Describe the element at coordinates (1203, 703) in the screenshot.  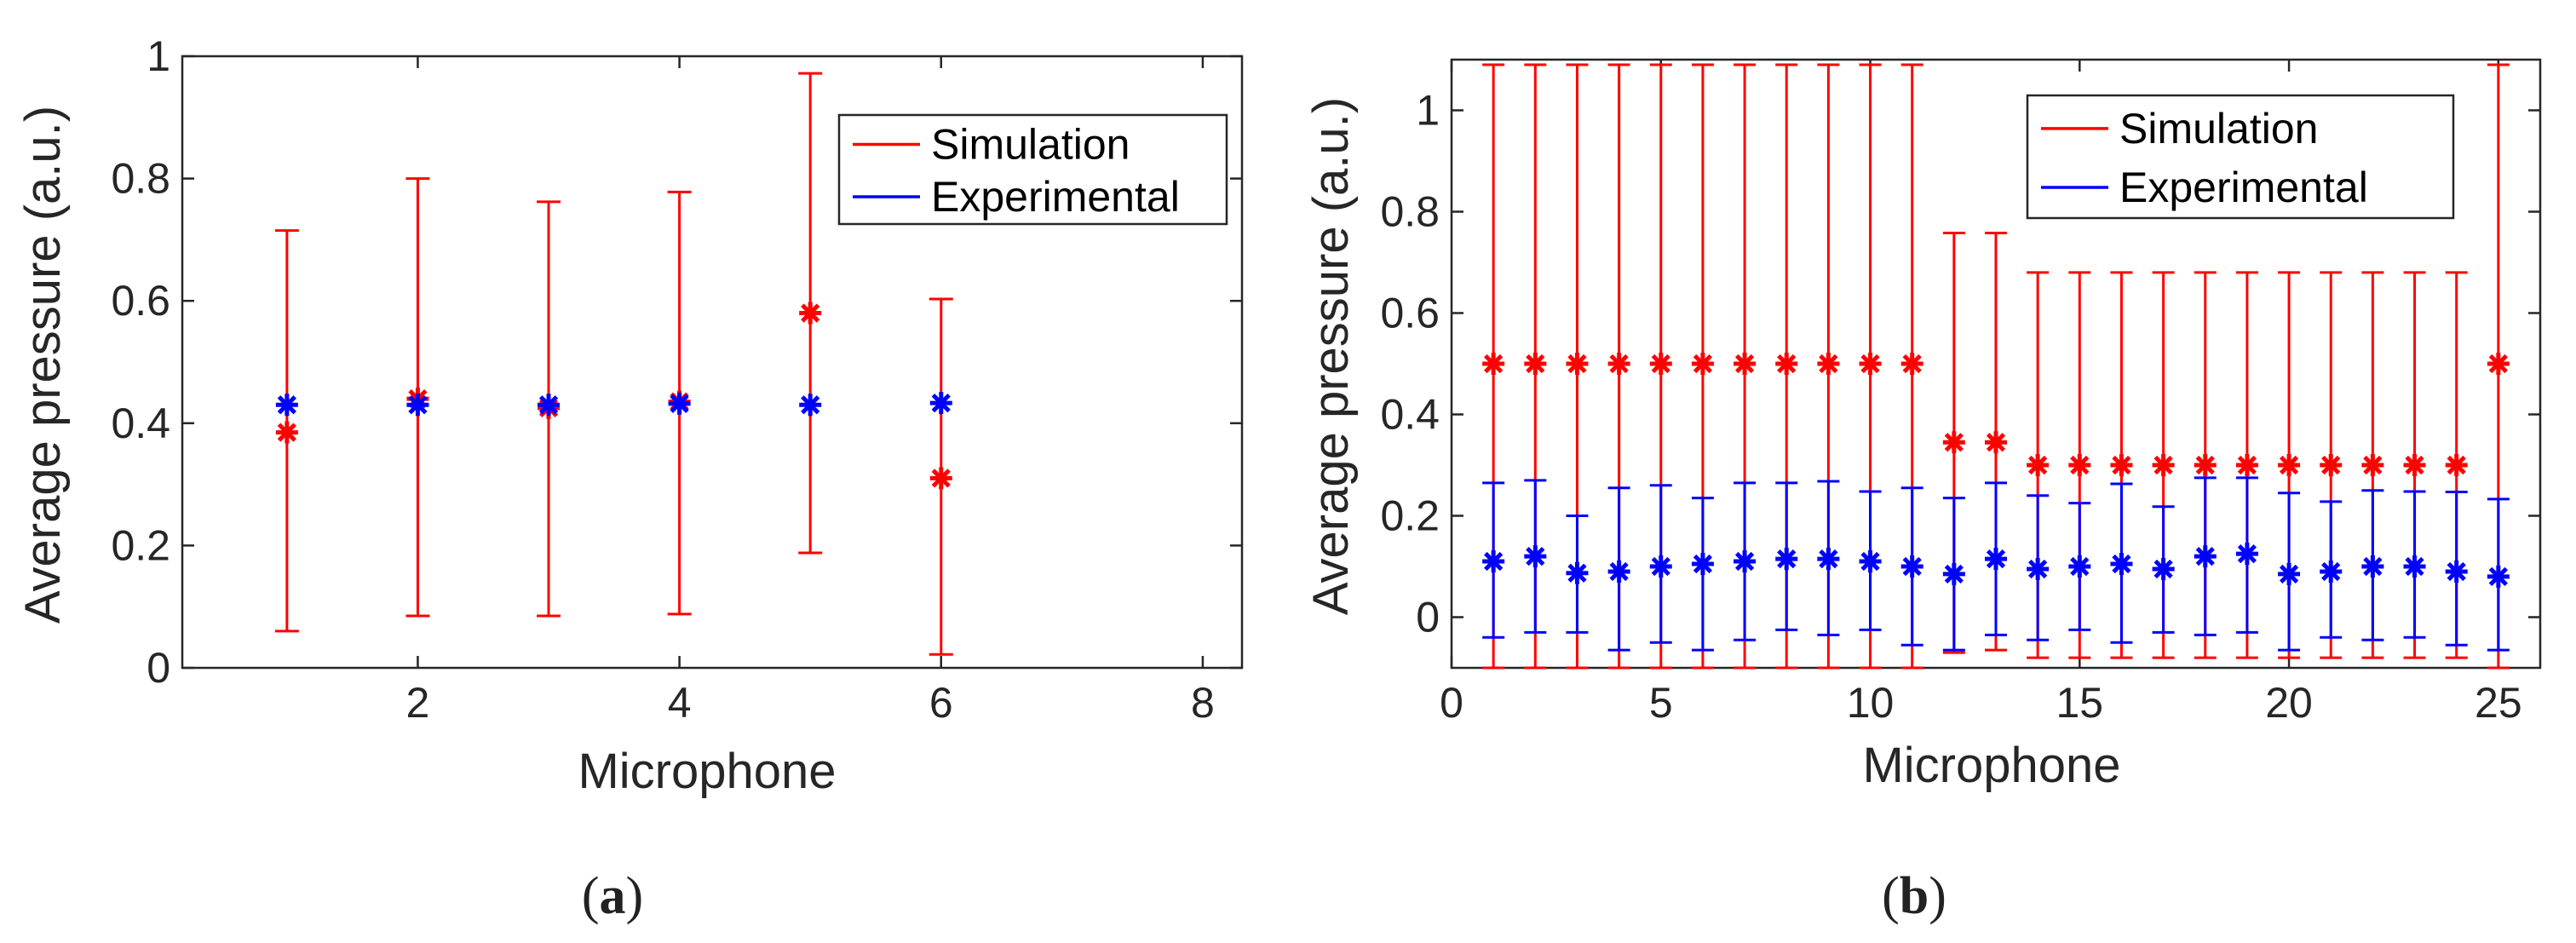
I see `x-tick-label: 8` at that location.